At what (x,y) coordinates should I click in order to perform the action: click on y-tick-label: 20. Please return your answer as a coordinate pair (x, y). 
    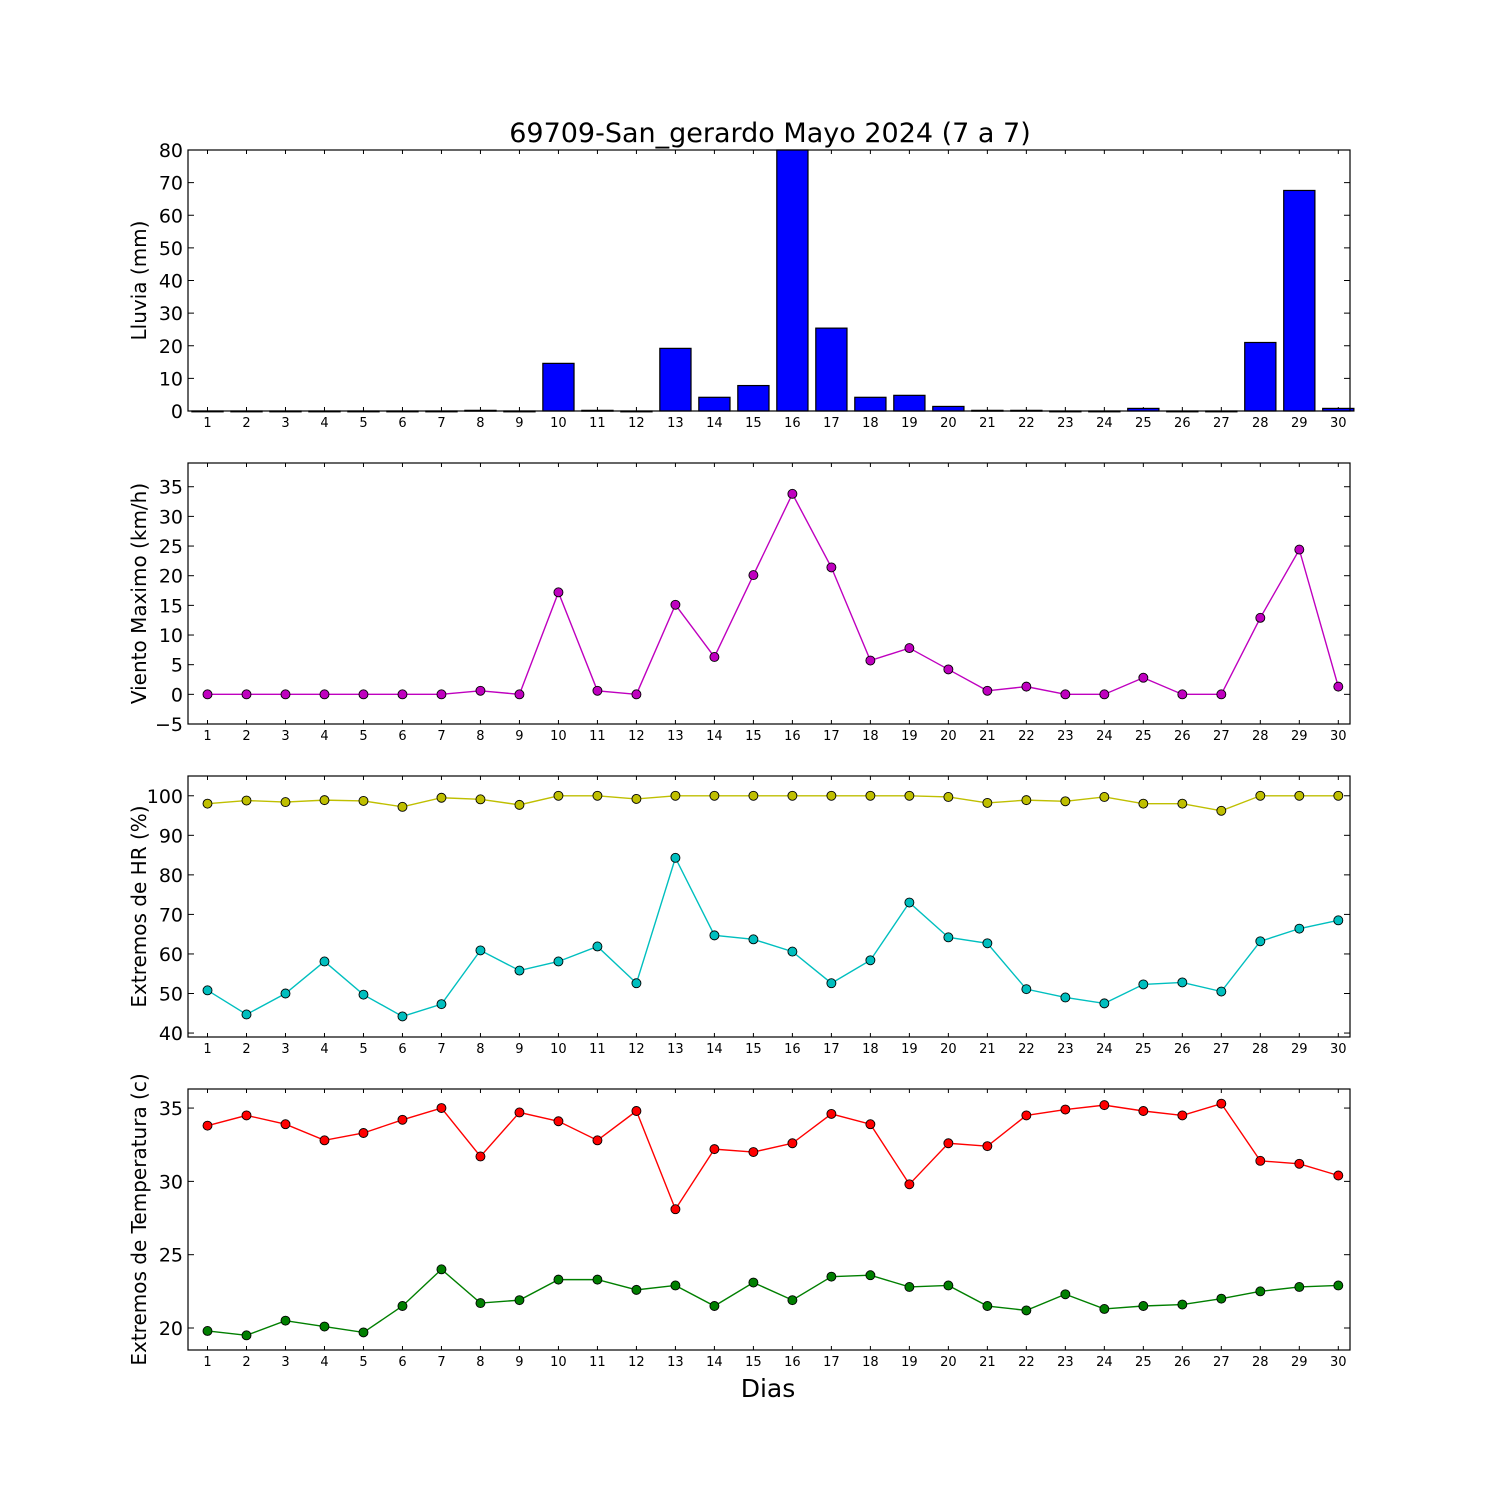
    Looking at the image, I should click on (171, 1329).